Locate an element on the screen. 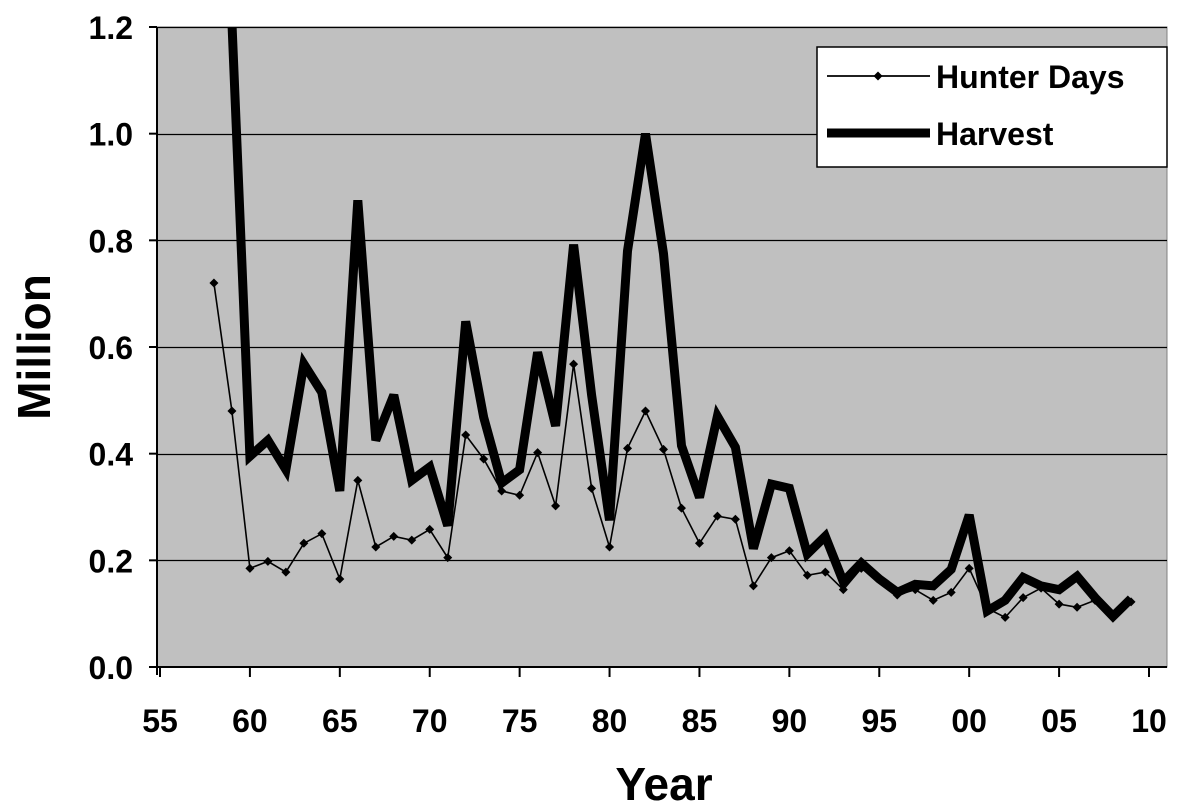  x-tick-label: 80 is located at coordinates (610, 721).